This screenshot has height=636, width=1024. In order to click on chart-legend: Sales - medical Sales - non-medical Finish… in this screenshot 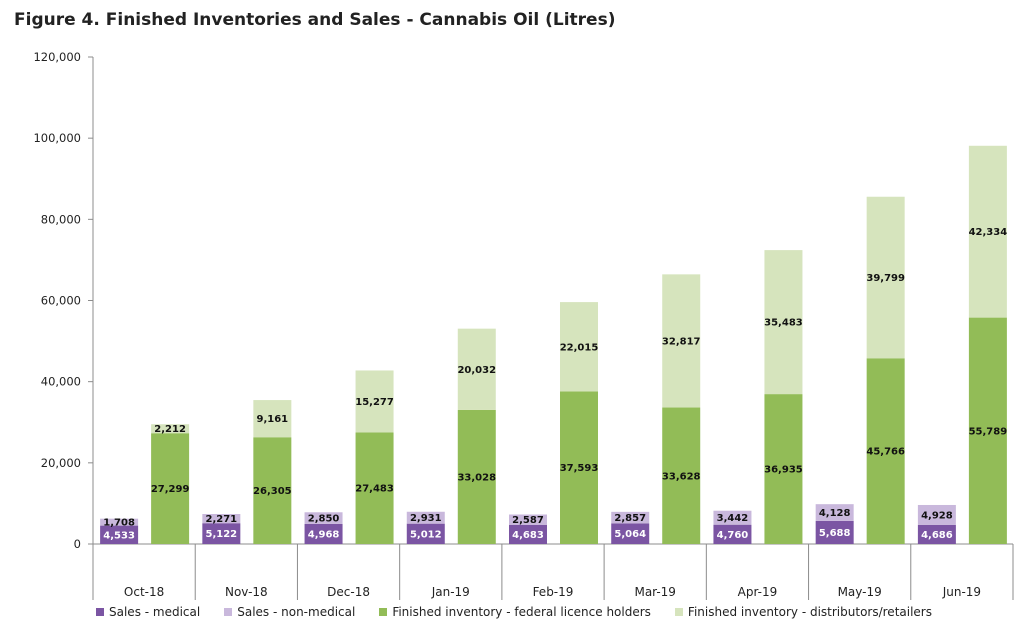, I will do `click(526, 612)`.